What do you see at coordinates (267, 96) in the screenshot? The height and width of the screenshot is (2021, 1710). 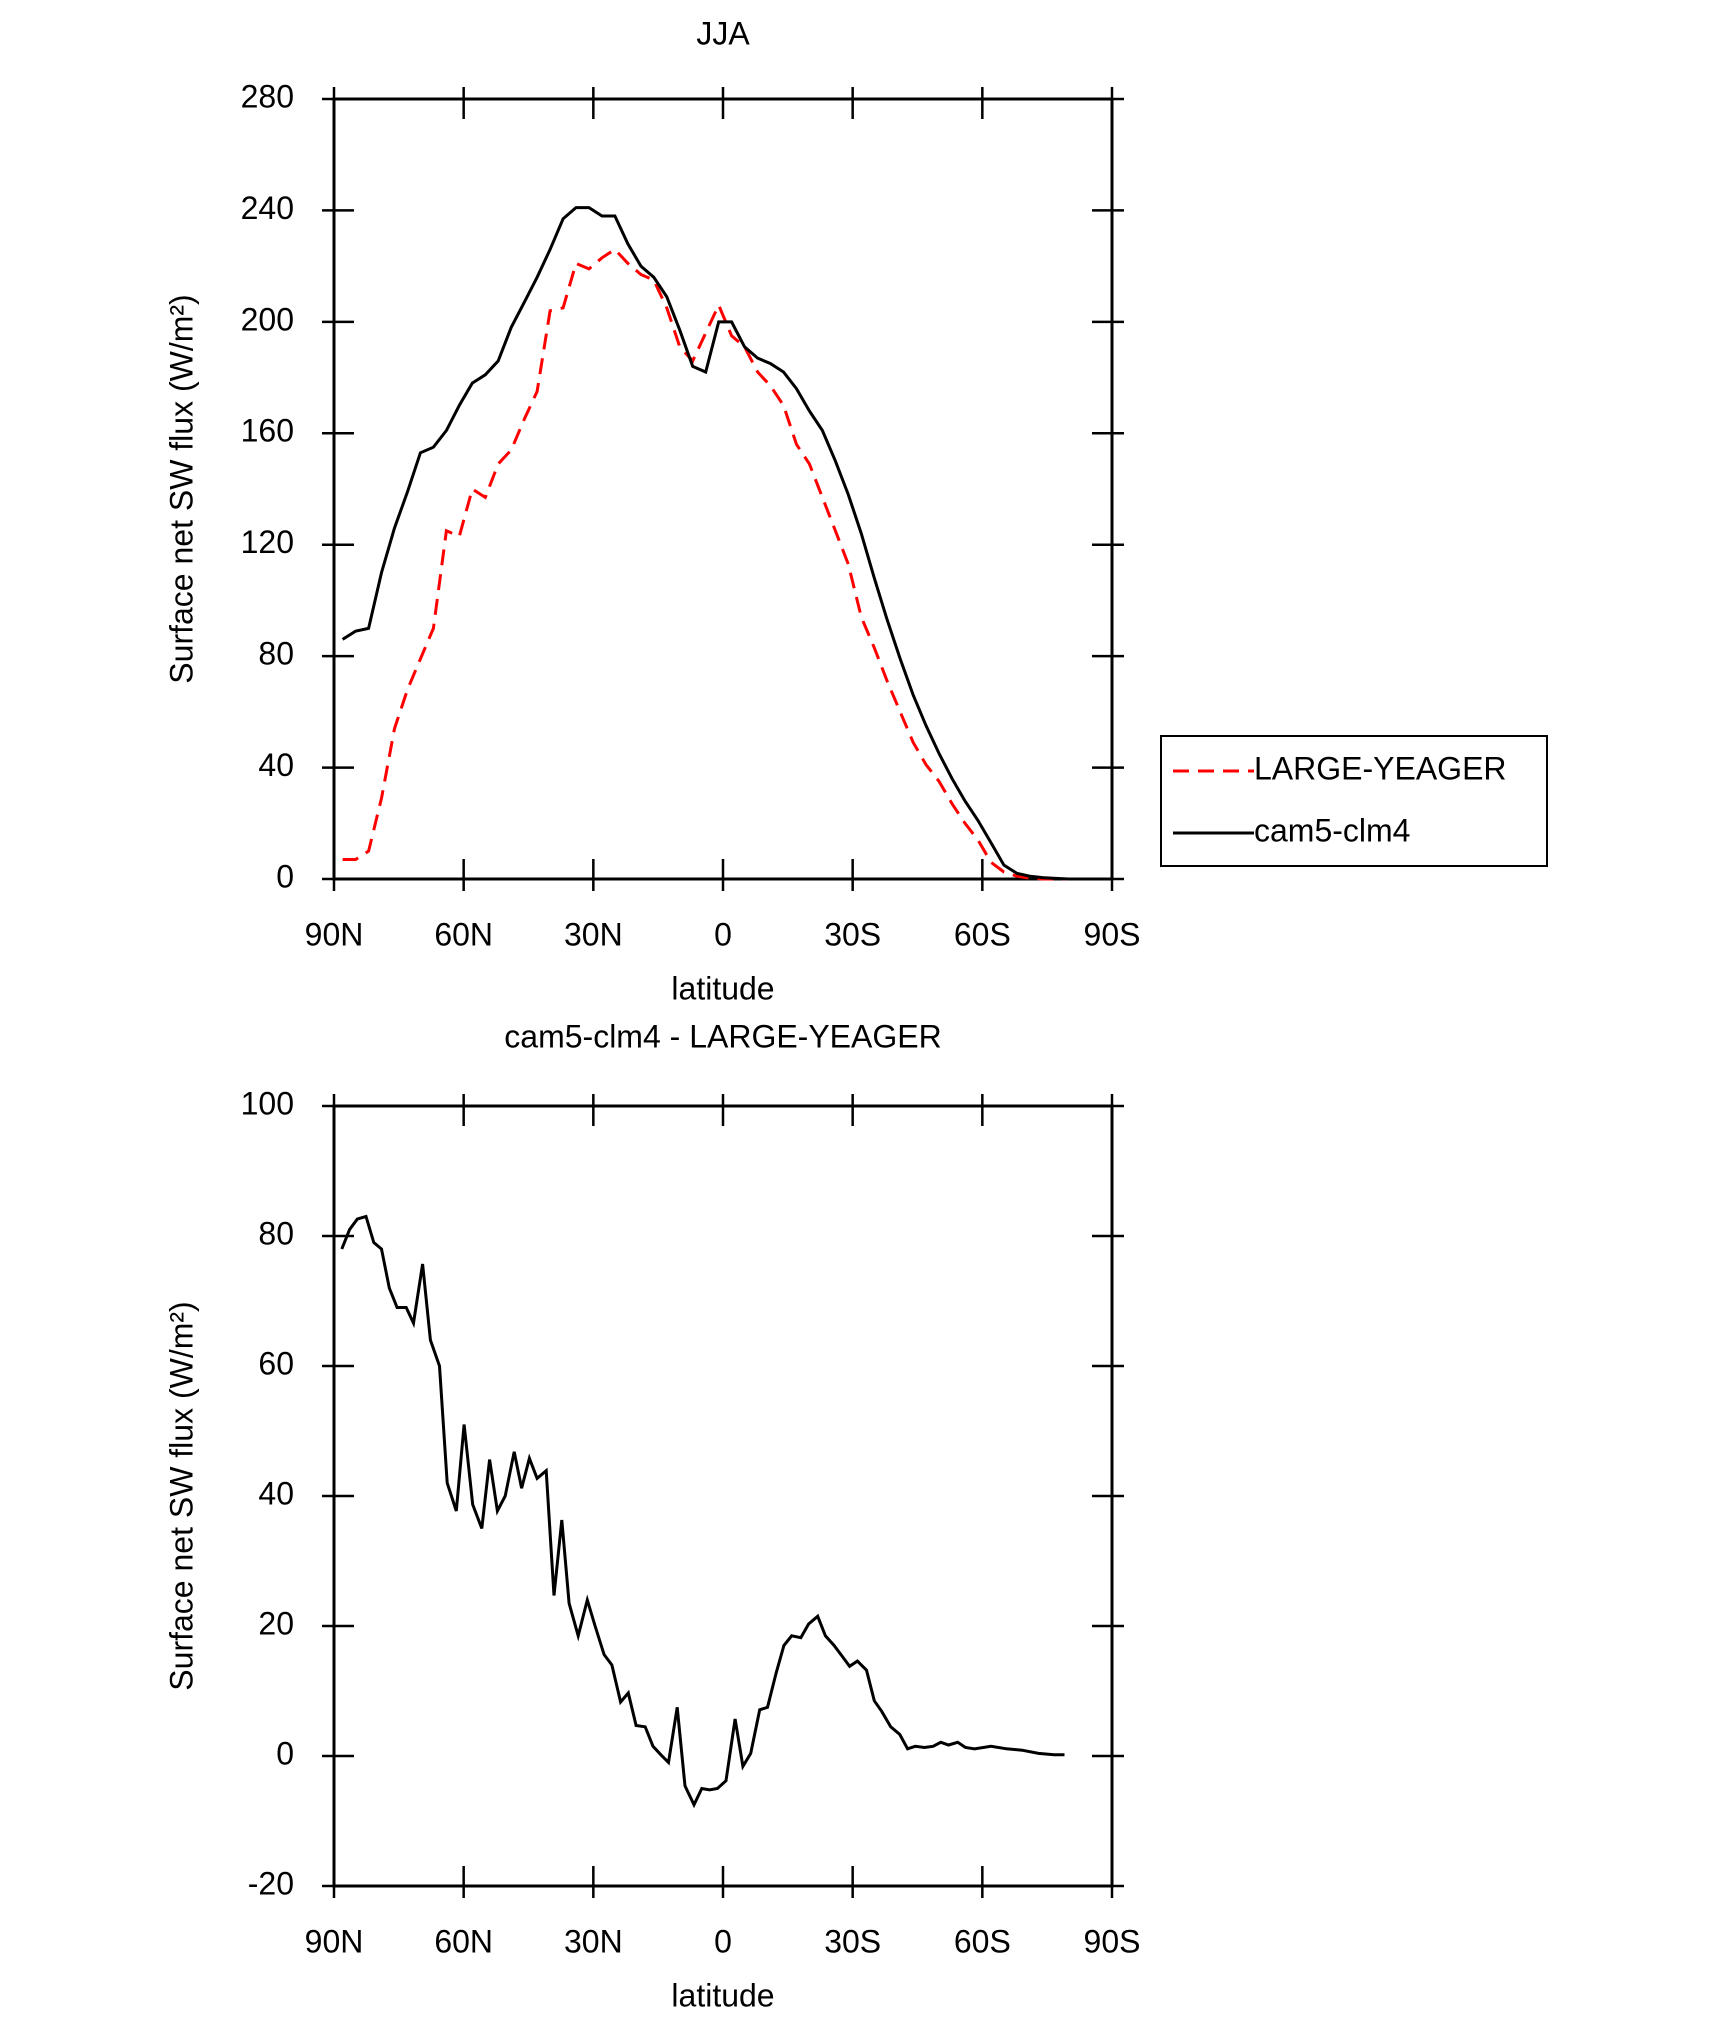 I see `y-tick-label: 280` at bounding box center [267, 96].